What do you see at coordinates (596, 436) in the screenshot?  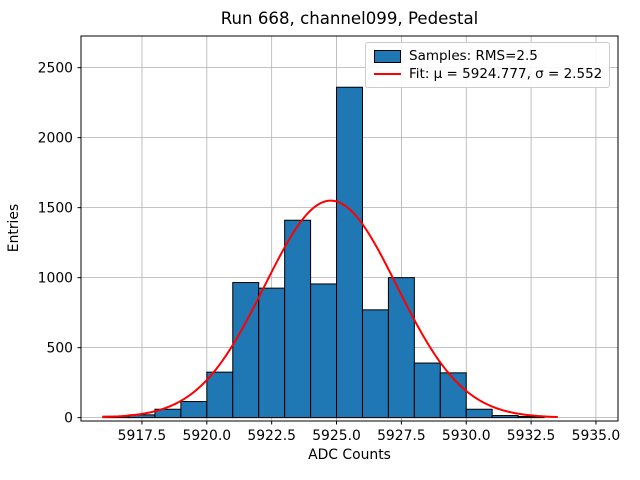 I see `x-tick-label: 5935.0` at bounding box center [596, 436].